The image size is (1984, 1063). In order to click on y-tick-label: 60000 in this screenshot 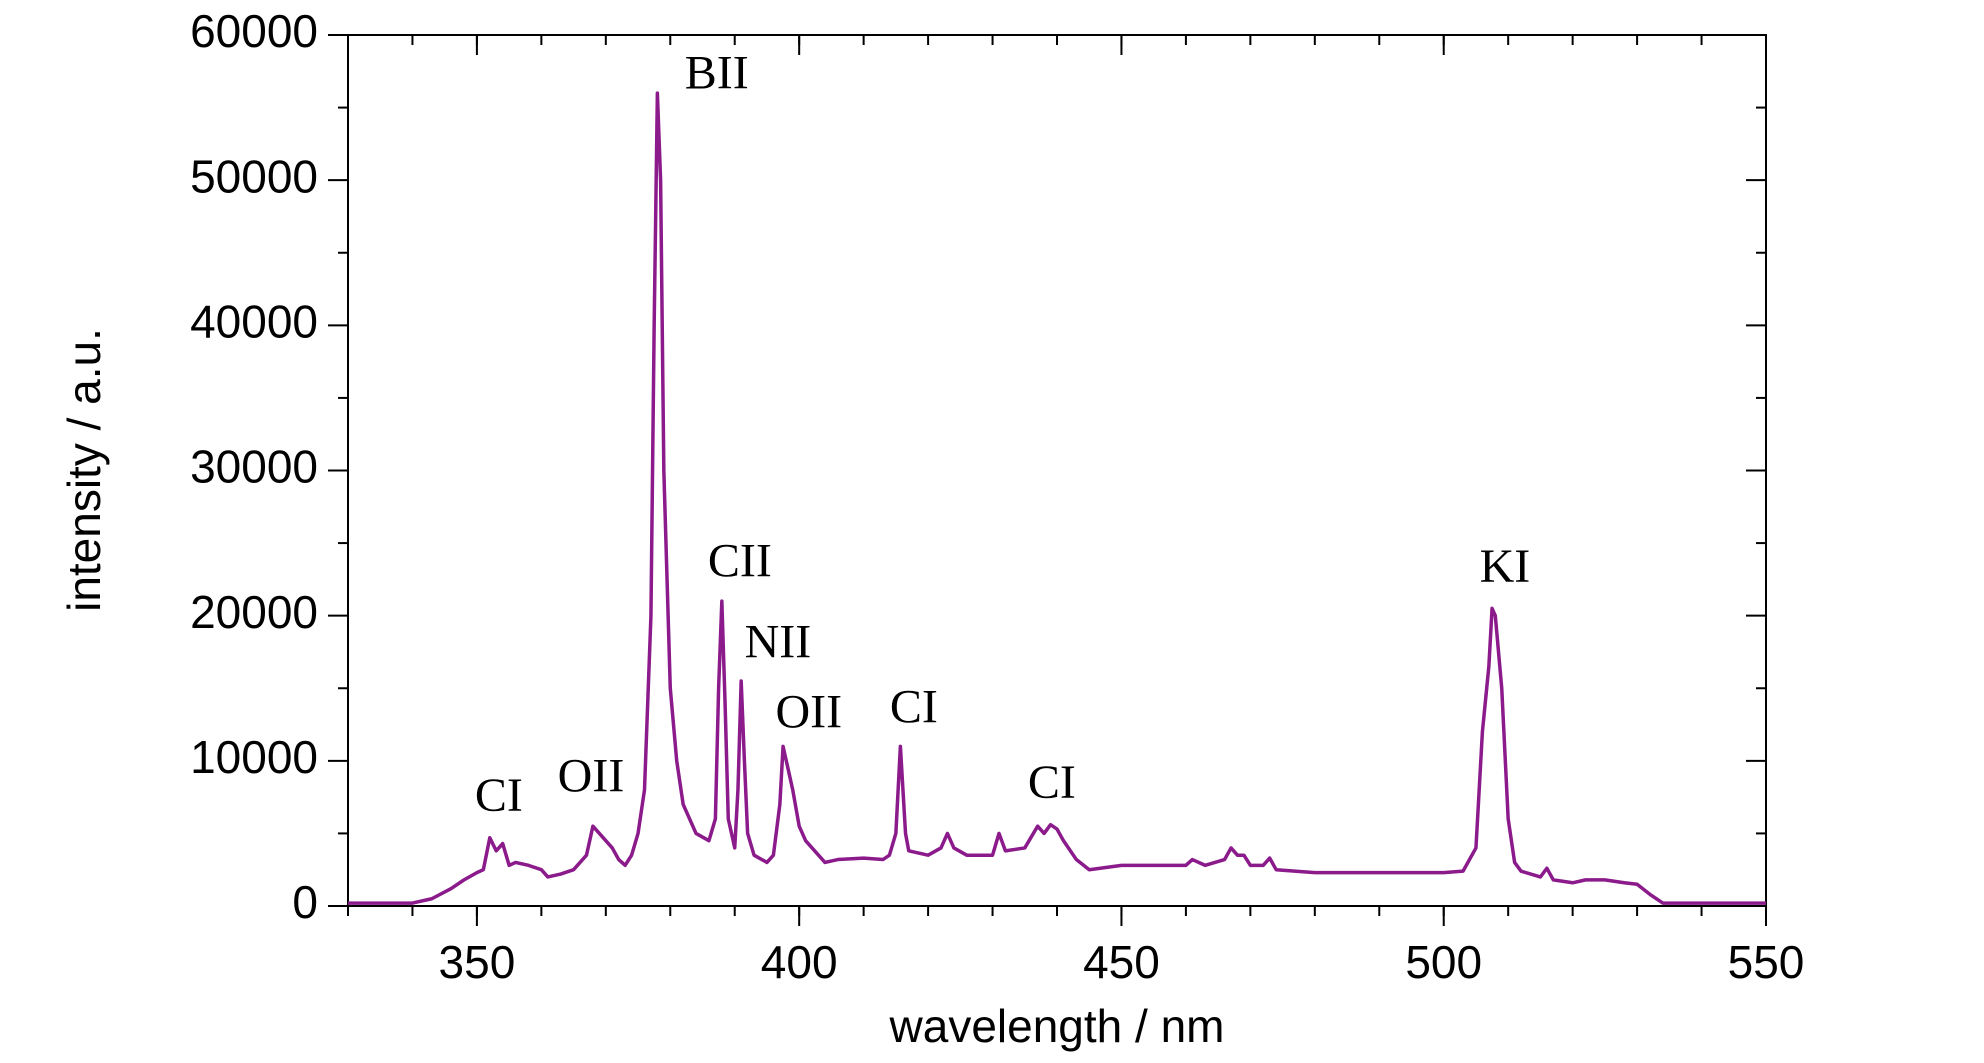, I will do `click(254, 31)`.